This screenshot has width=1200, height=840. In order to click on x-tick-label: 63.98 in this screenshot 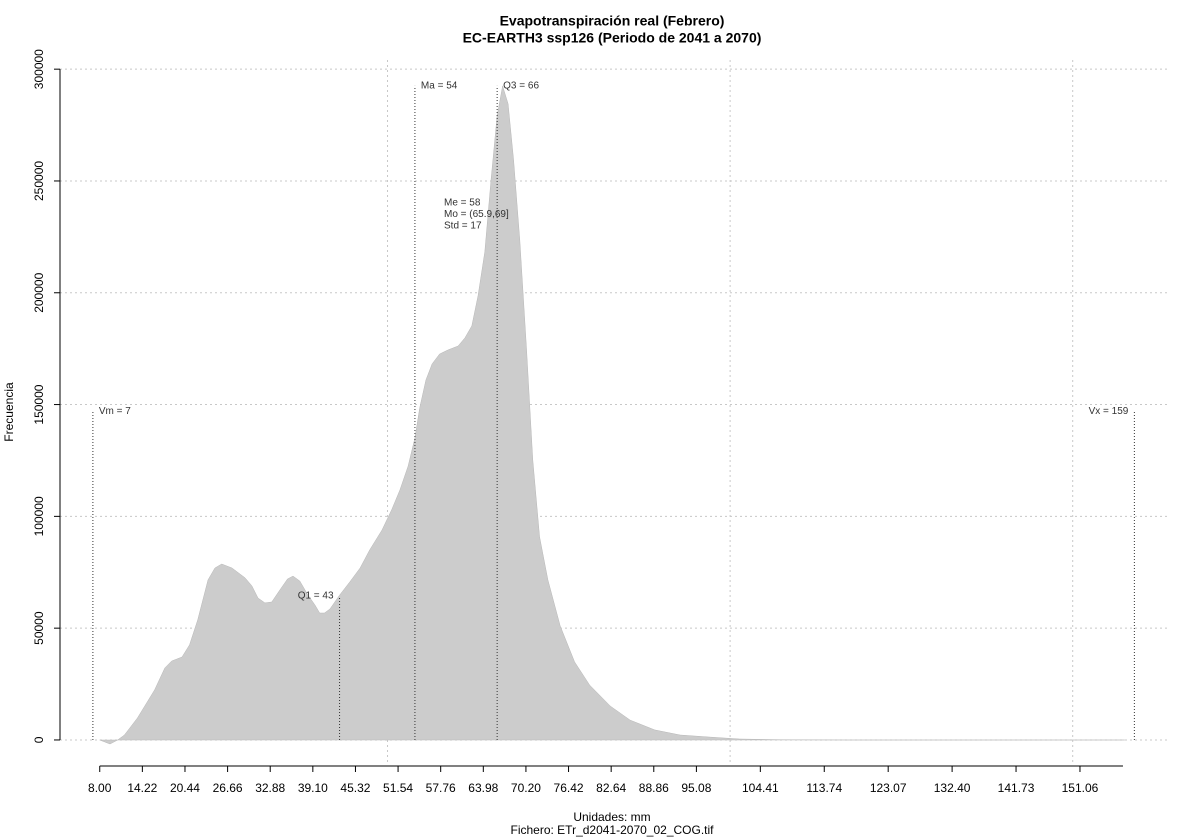, I will do `click(483, 788)`.